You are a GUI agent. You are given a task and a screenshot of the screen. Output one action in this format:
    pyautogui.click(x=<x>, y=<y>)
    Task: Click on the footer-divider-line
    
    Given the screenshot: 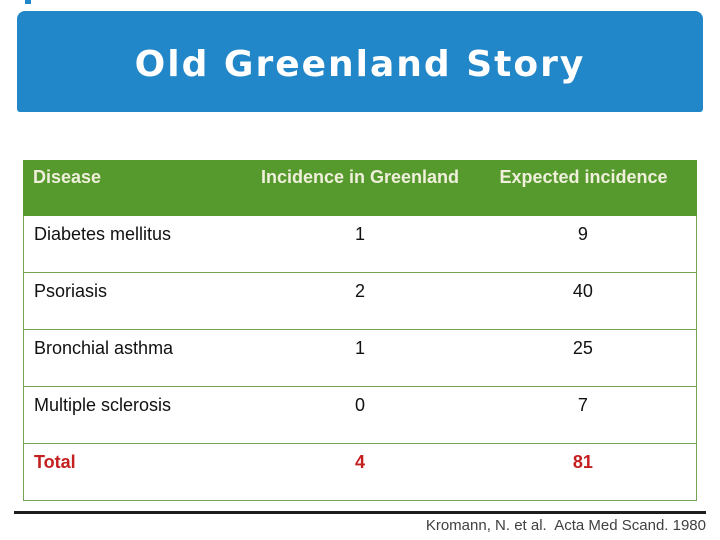 What is the action you would take?
    pyautogui.click(x=360, y=512)
    